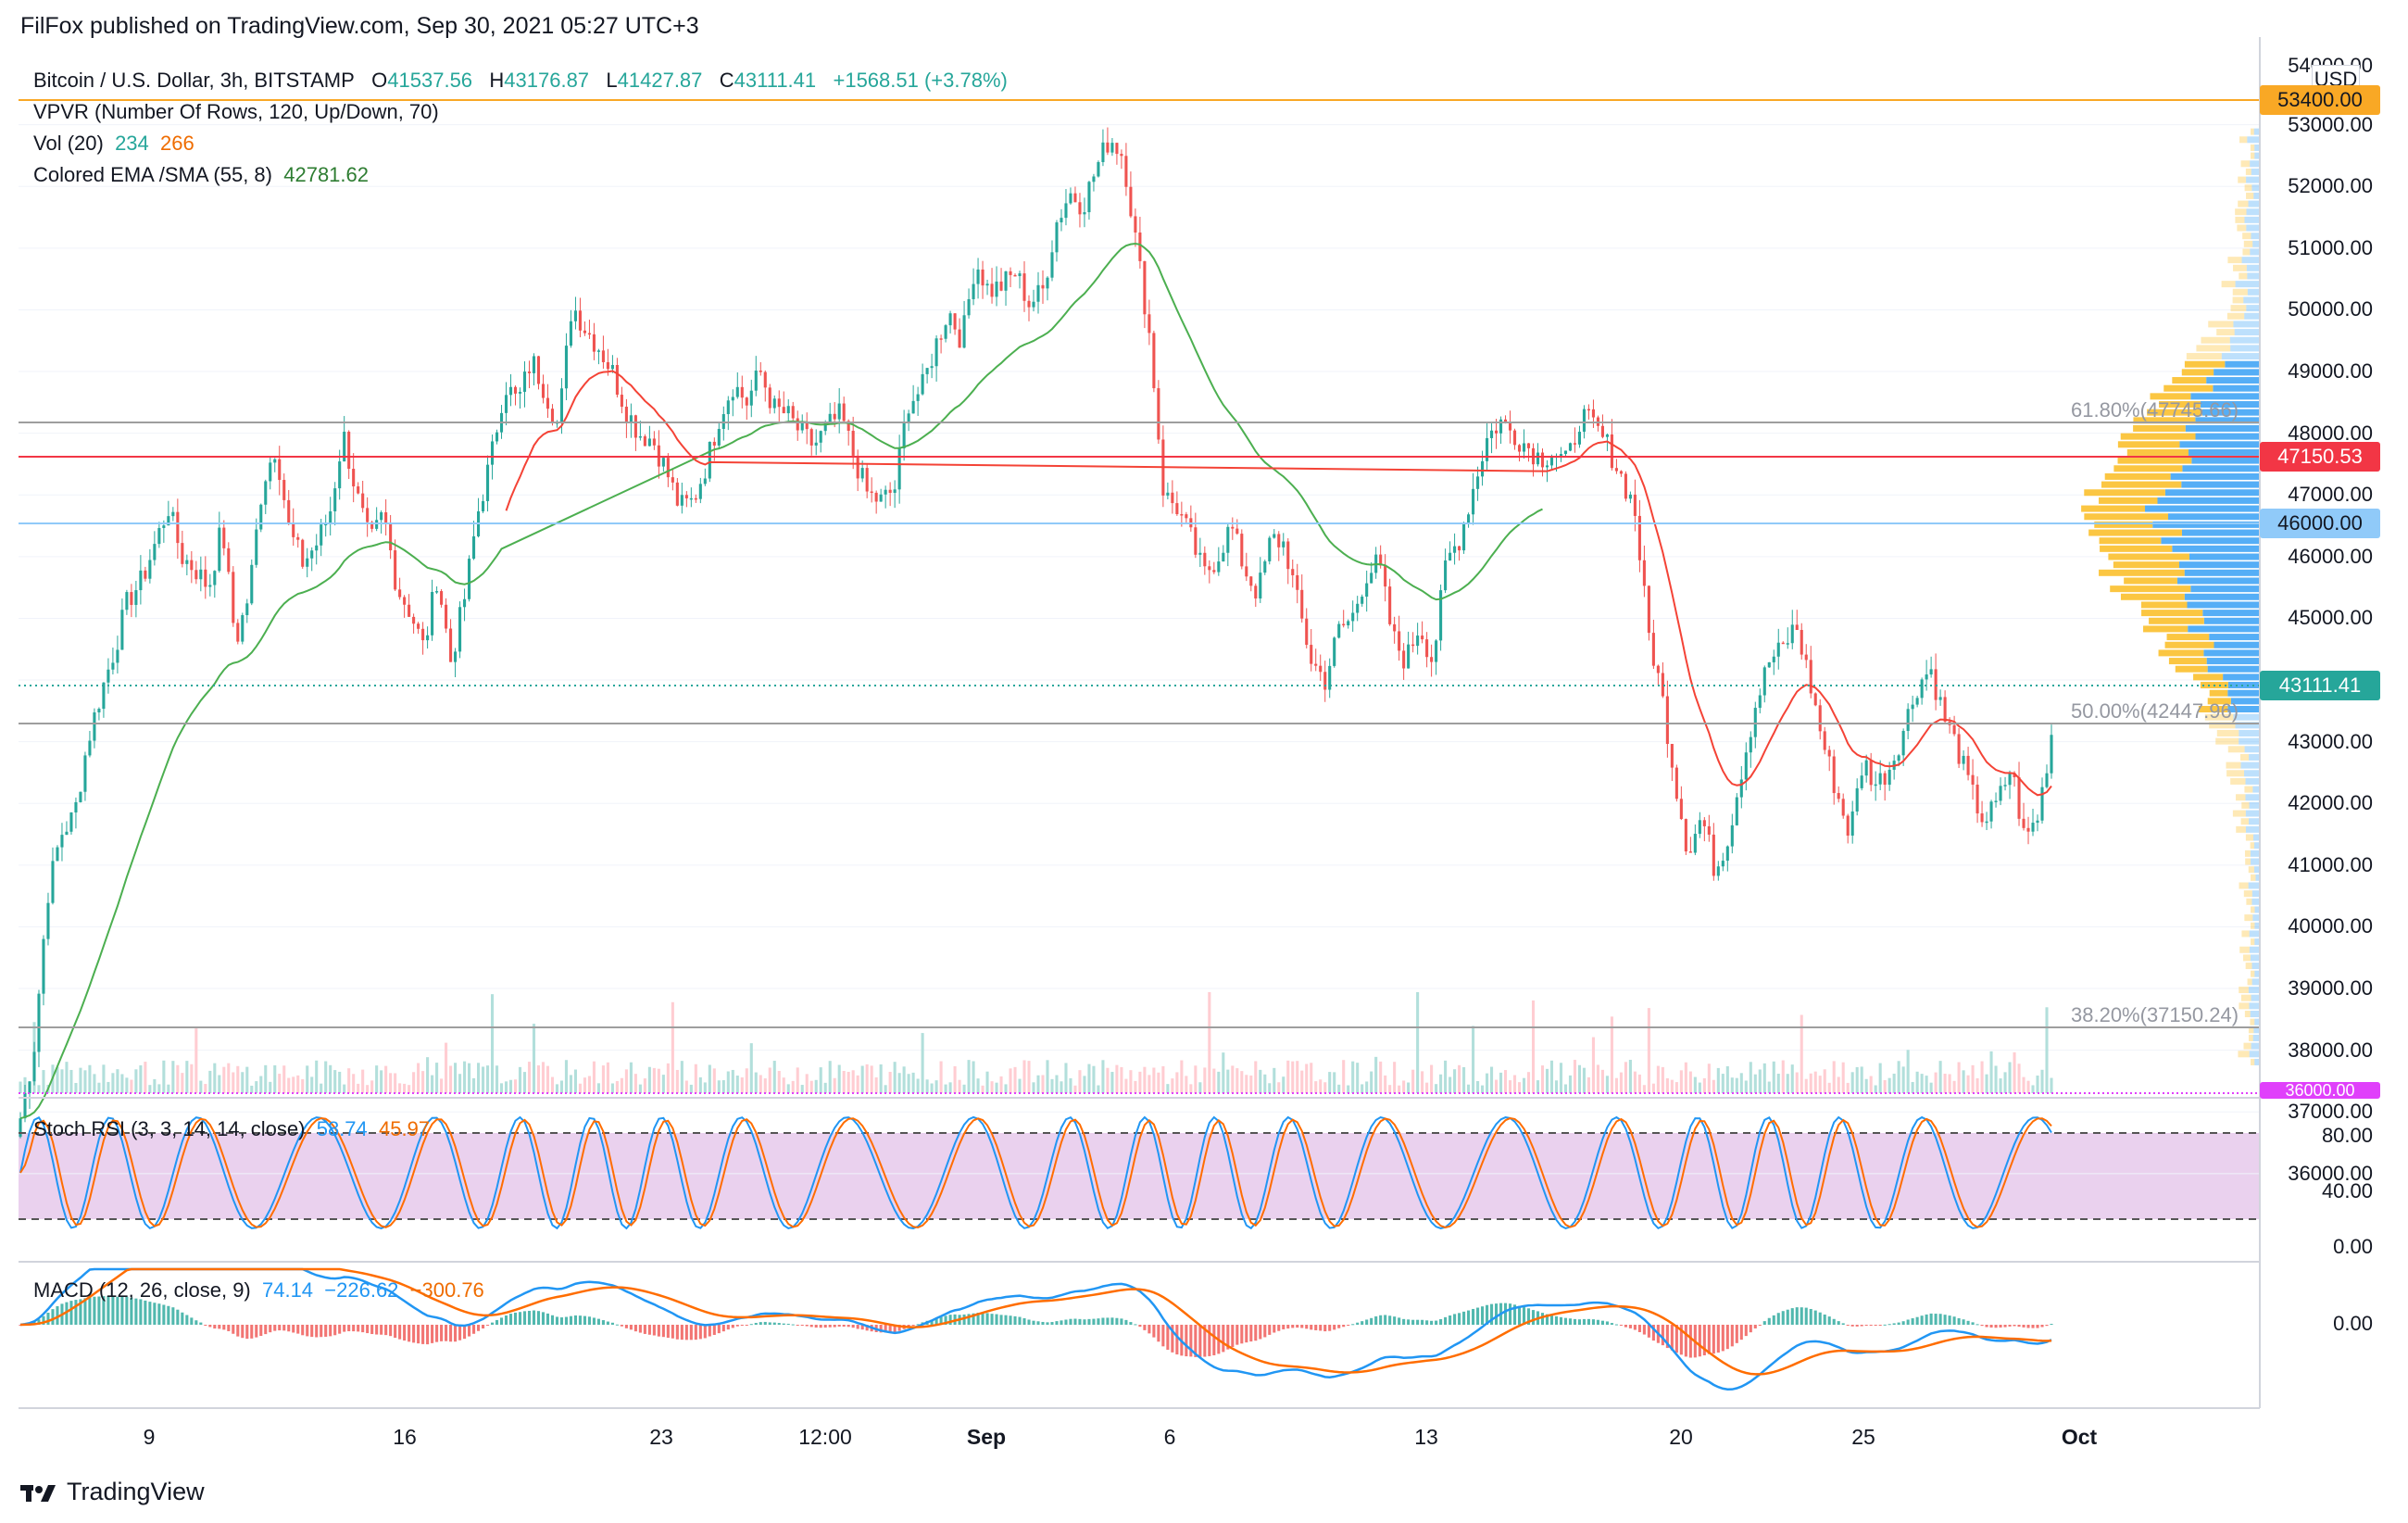 This screenshot has width=2408, height=1523. What do you see at coordinates (112, 1492) in the screenshot?
I see `tradingview-brand: TradingView` at bounding box center [112, 1492].